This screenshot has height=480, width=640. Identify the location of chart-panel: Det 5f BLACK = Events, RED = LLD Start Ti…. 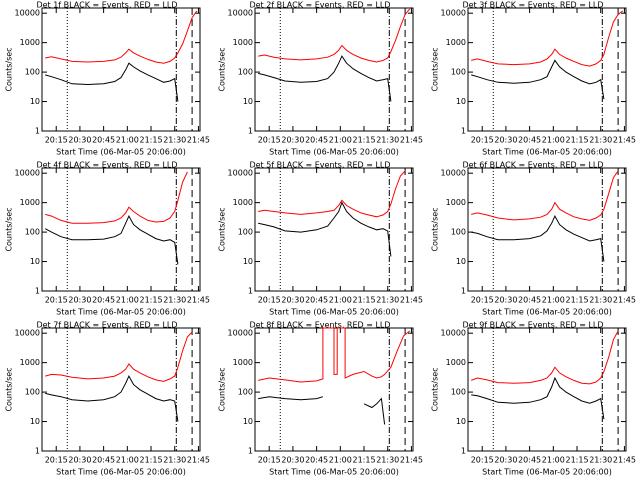
(320, 239).